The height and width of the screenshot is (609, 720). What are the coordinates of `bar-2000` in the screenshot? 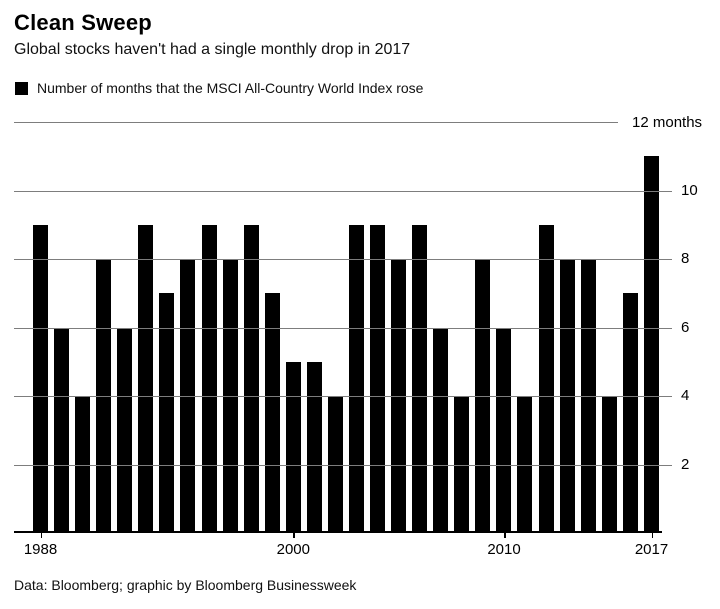 It's located at (293, 447).